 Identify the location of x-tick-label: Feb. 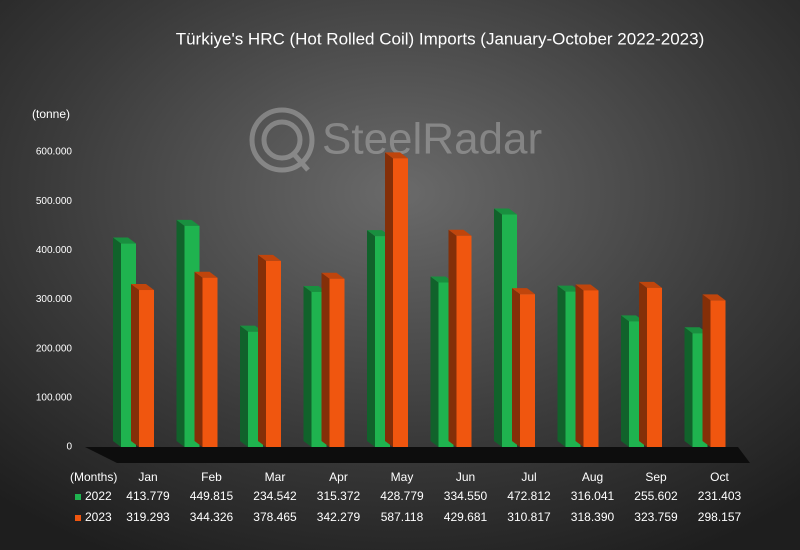
(211, 477).